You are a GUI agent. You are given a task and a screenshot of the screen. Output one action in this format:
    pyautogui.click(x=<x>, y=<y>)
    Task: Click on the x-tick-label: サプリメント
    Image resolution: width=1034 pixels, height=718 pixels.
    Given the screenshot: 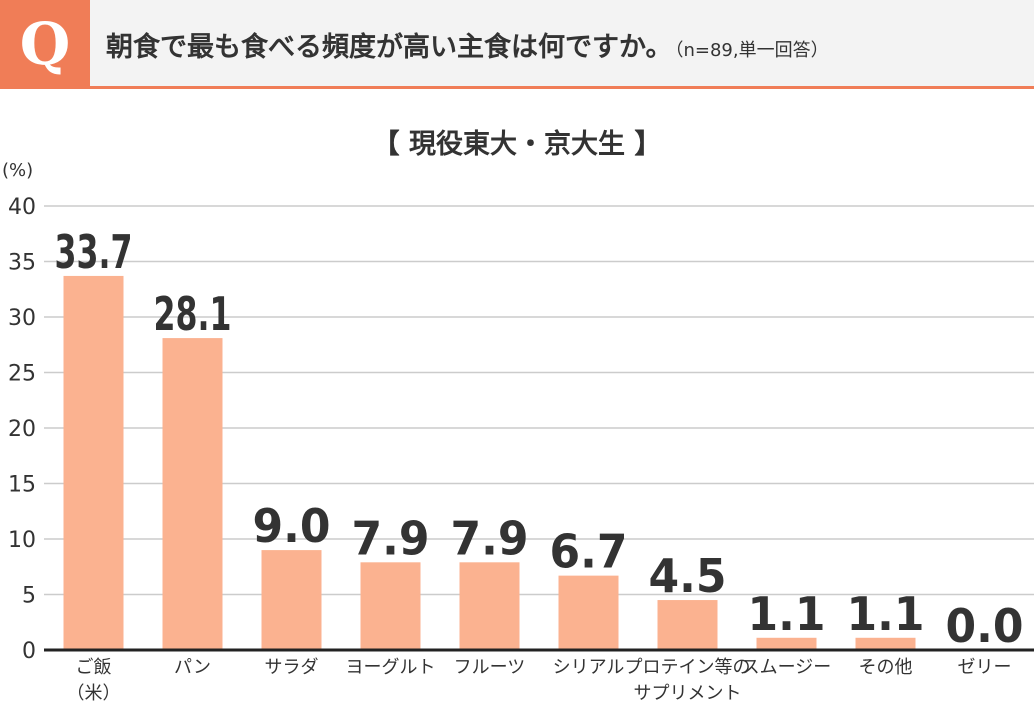 What is the action you would take?
    pyautogui.click(x=688, y=693)
    